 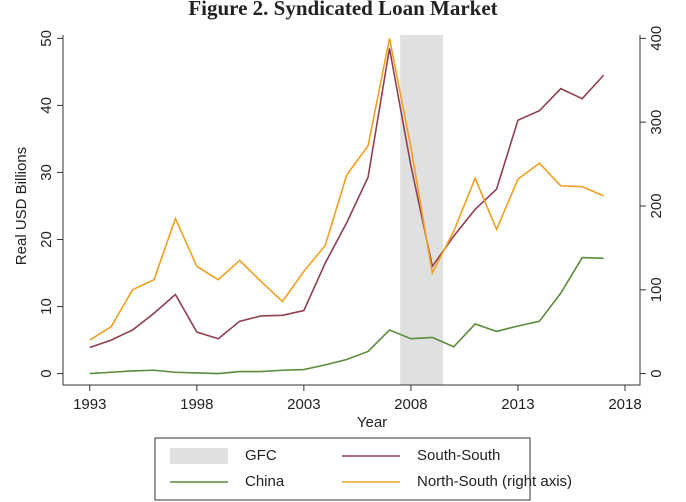 What do you see at coordinates (656, 38) in the screenshot?
I see `y2-tick-label: 400` at bounding box center [656, 38].